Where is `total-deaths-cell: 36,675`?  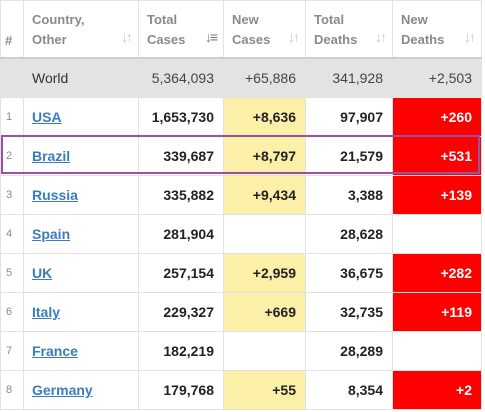 total-deaths-cell: 36,675 is located at coordinates (349, 273).